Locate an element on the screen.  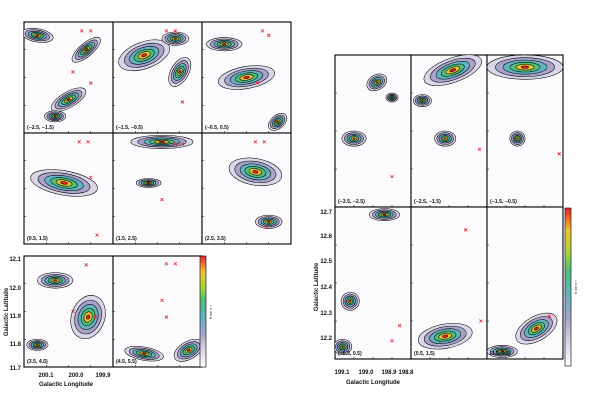
right-y-axis-label: Galactic Latitude is located at coordinates (317, 286).